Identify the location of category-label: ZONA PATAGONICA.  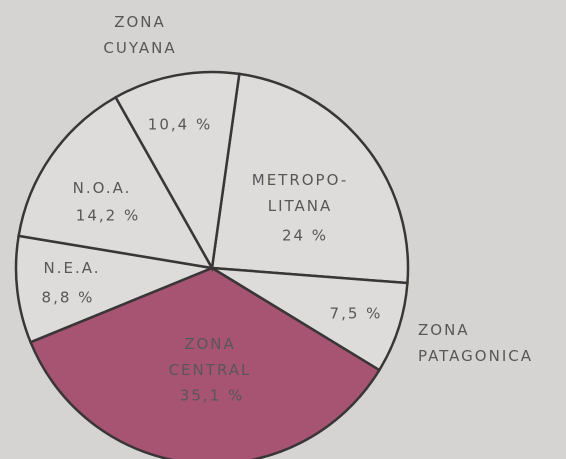
(475, 343).